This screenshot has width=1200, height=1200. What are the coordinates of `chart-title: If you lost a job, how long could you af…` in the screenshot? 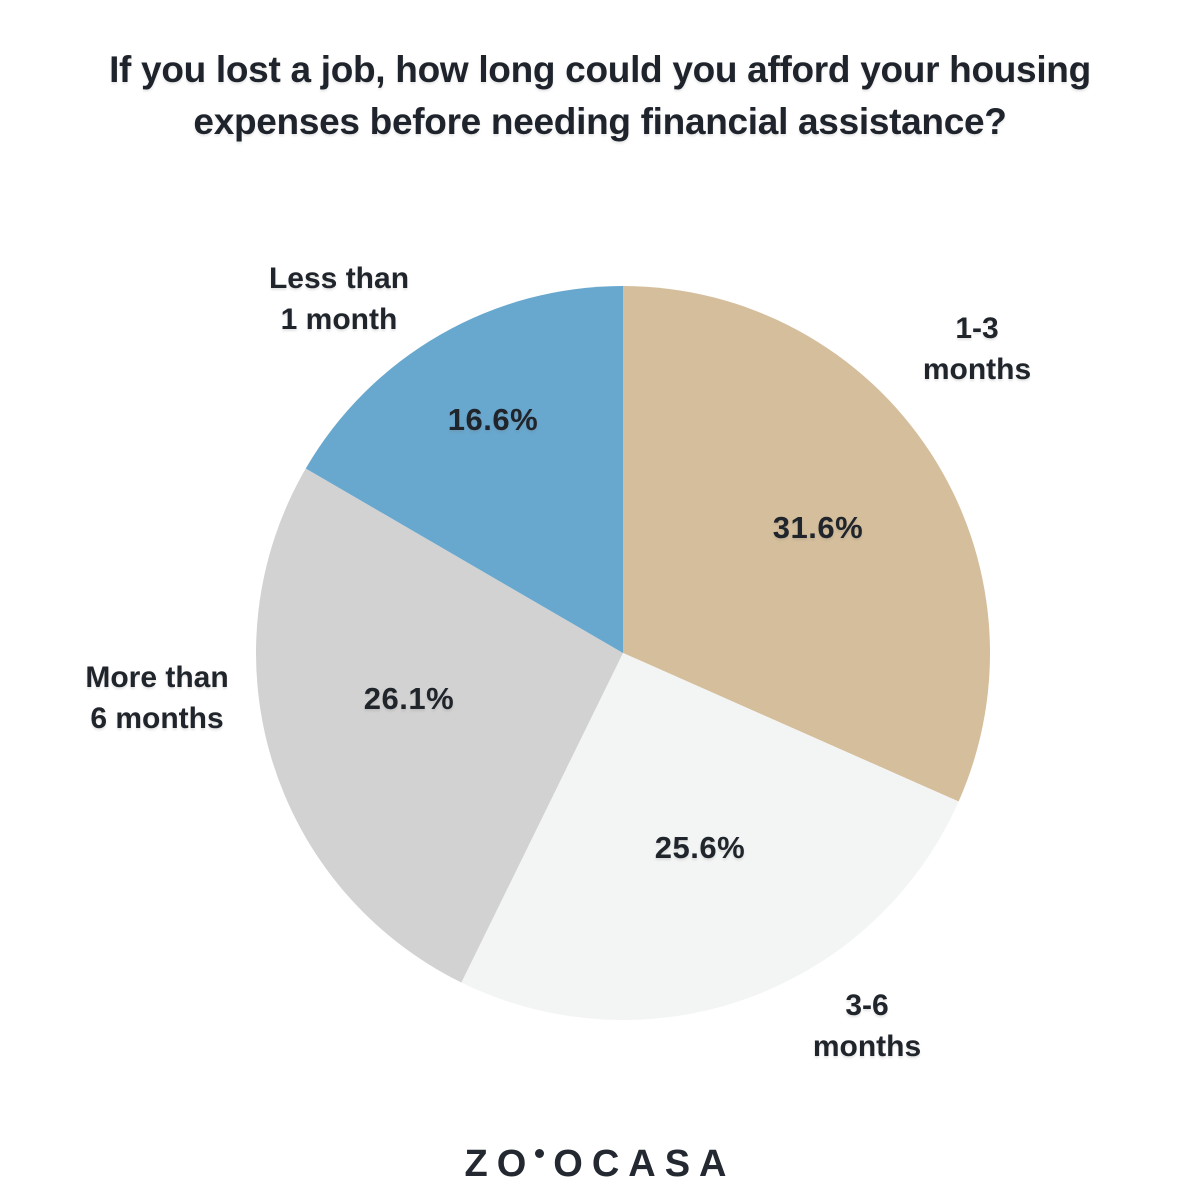 It's located at (600, 96).